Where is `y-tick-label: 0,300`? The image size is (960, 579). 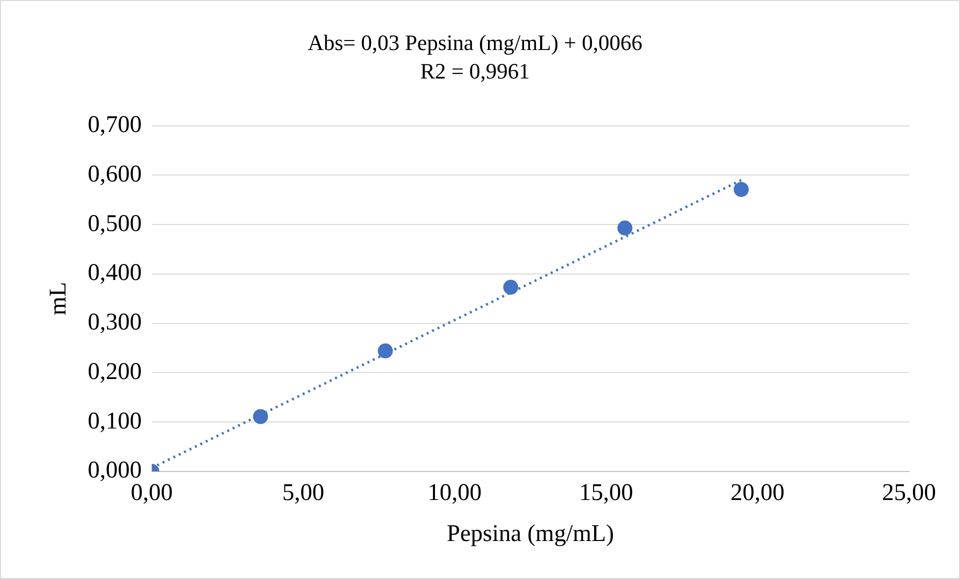
y-tick-label: 0,300 is located at coordinates (115, 323).